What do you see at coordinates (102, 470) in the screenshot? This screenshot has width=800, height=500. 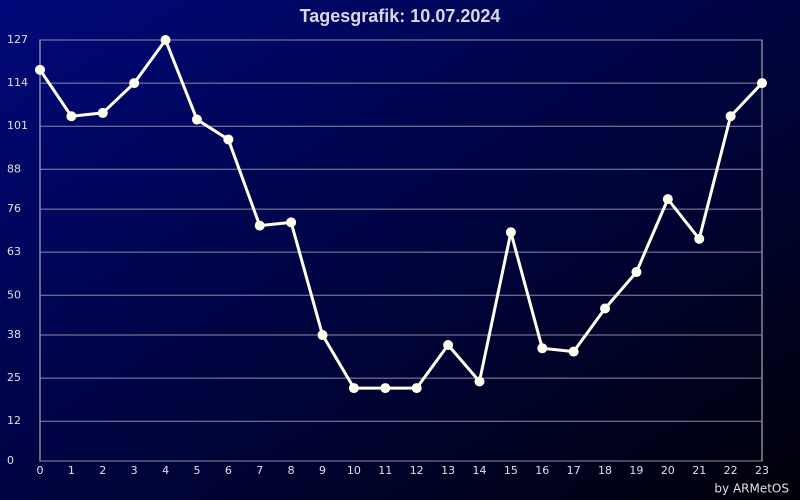 I see `x-tick-label: 2` at bounding box center [102, 470].